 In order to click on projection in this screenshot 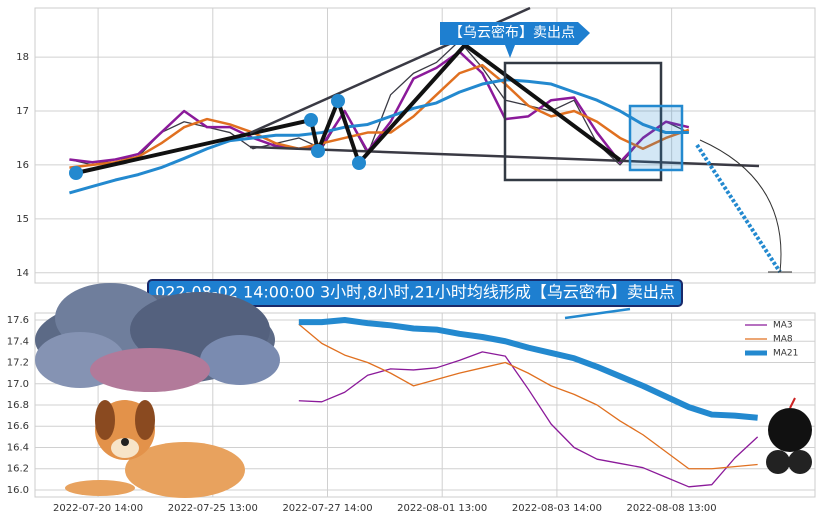, I will do `click(738, 208)`.